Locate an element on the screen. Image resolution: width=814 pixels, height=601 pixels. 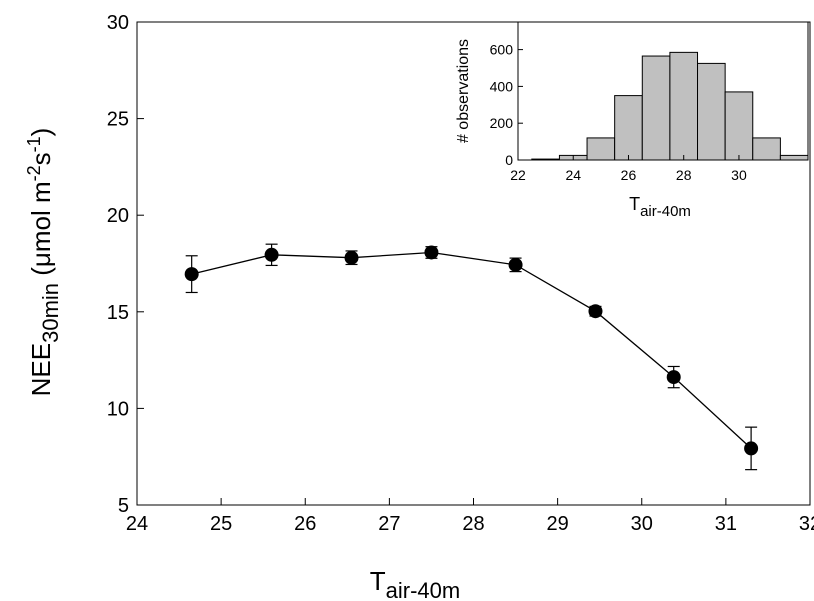
y-axis-label: NEE30min (μmol m-2s-1) is located at coordinates (43, 262).